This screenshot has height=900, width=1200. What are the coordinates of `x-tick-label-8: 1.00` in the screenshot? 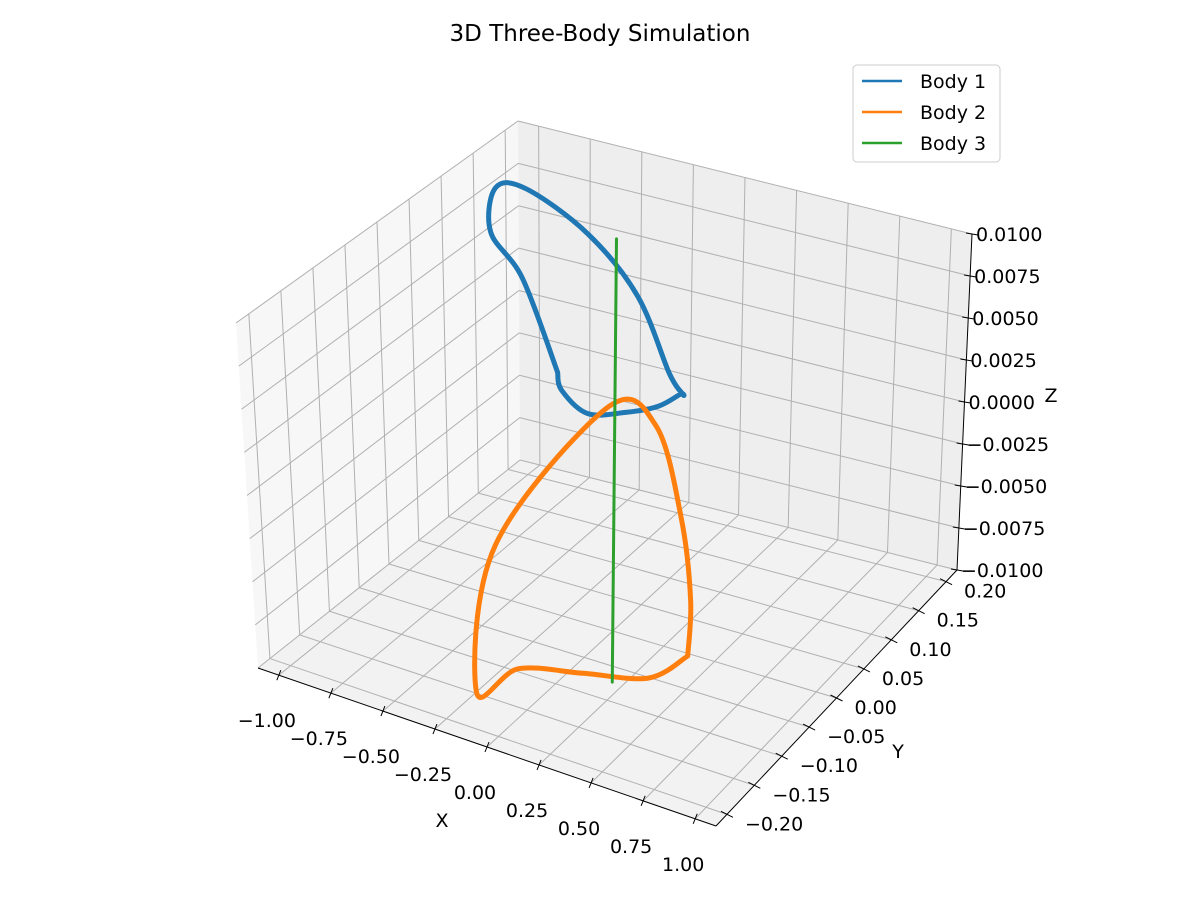 It's located at (683, 865).